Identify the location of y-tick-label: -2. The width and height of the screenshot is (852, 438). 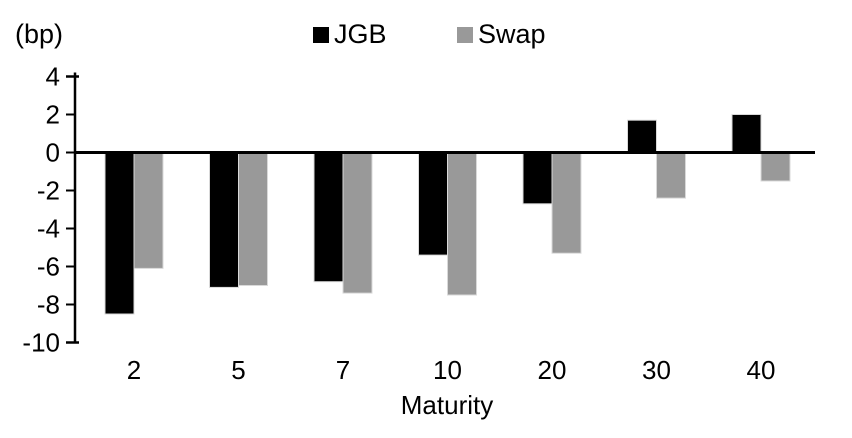
(48, 191).